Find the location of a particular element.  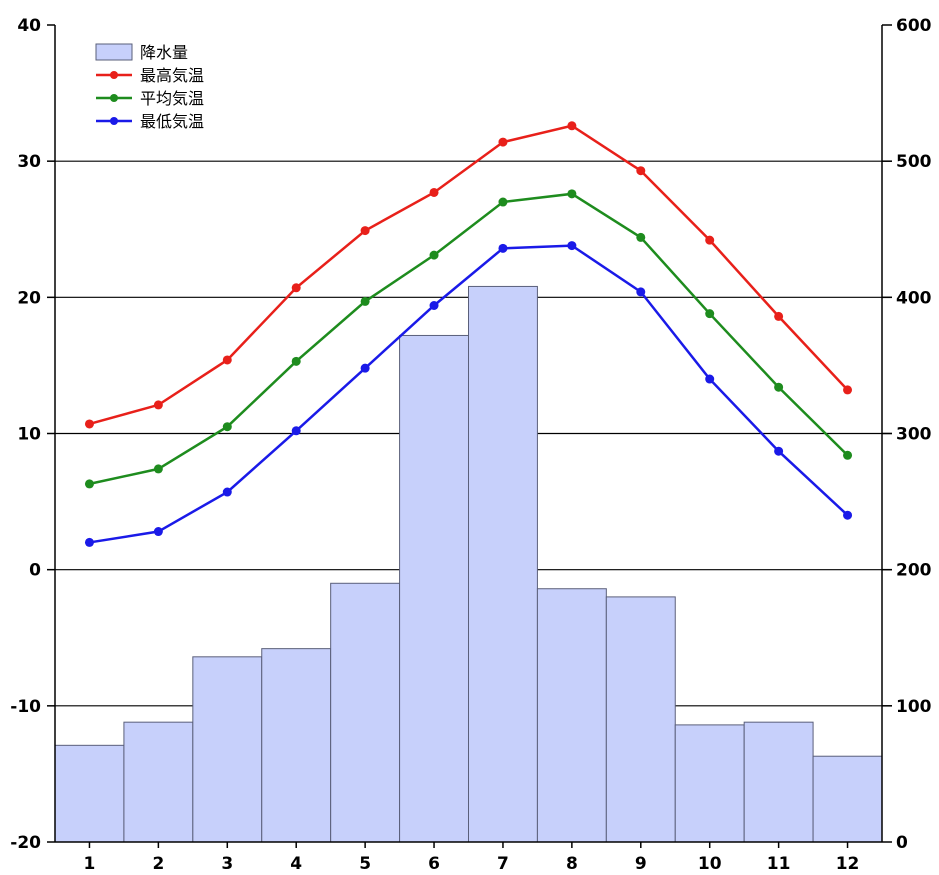

legend-label: 平均気温 is located at coordinates (172, 98).